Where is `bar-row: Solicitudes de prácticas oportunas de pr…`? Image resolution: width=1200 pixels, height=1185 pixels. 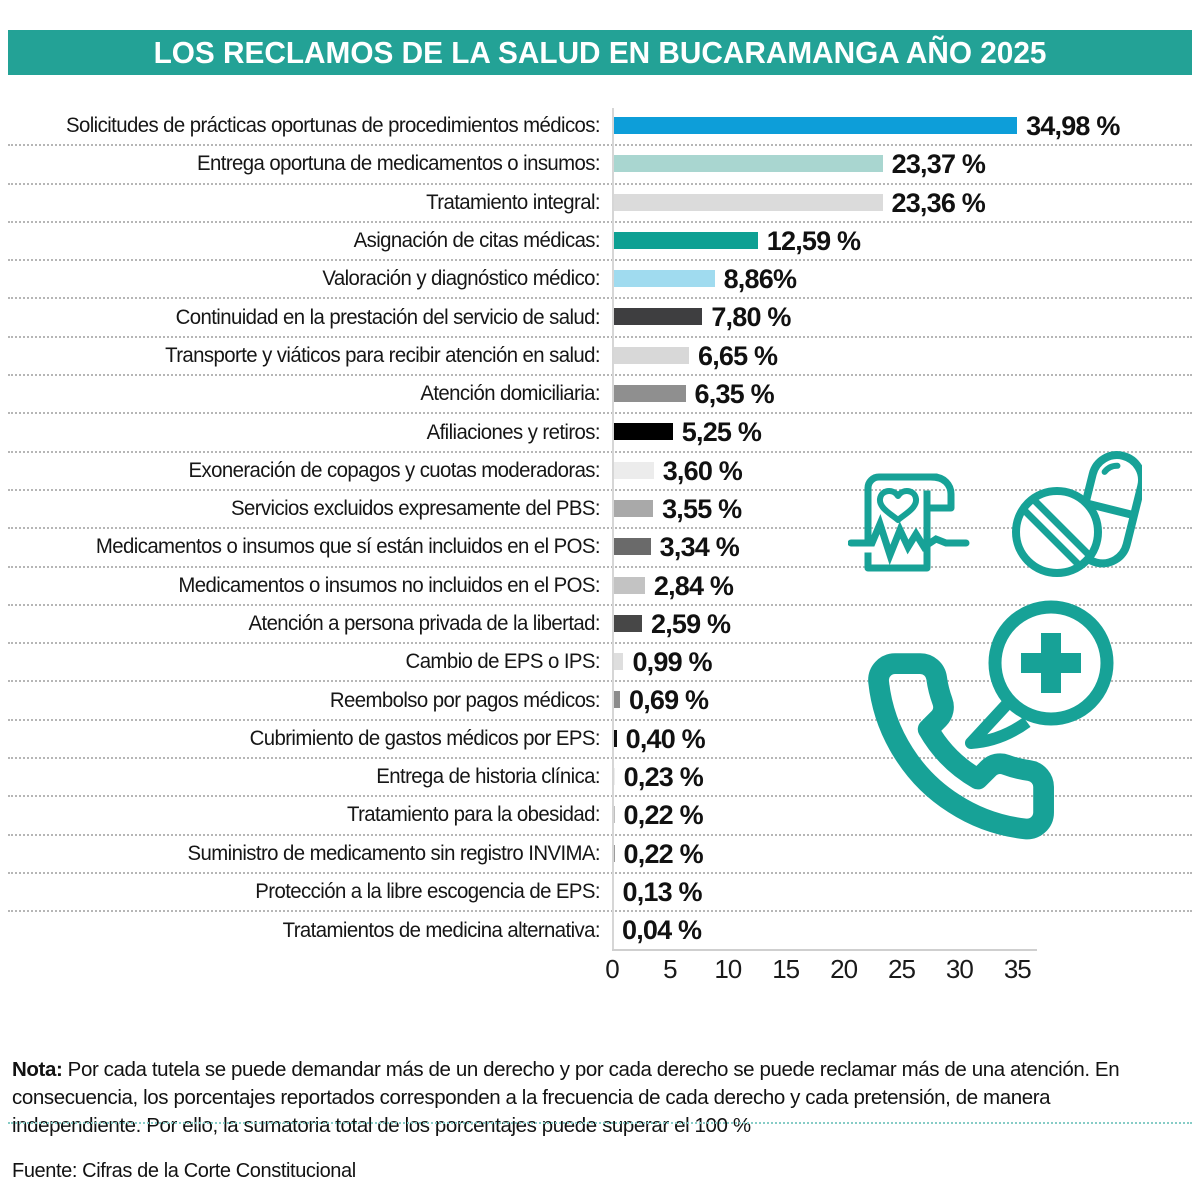
bar-row: Solicitudes de prácticas oportunas de pr… is located at coordinates (600, 127).